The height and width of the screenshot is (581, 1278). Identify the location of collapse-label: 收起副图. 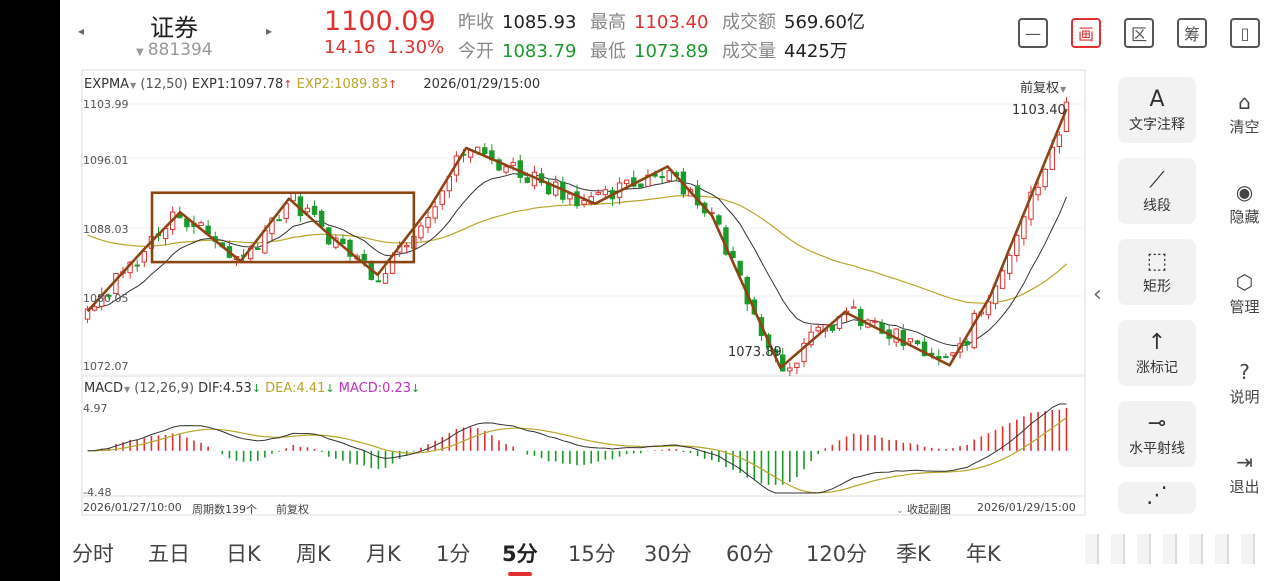
(929, 509).